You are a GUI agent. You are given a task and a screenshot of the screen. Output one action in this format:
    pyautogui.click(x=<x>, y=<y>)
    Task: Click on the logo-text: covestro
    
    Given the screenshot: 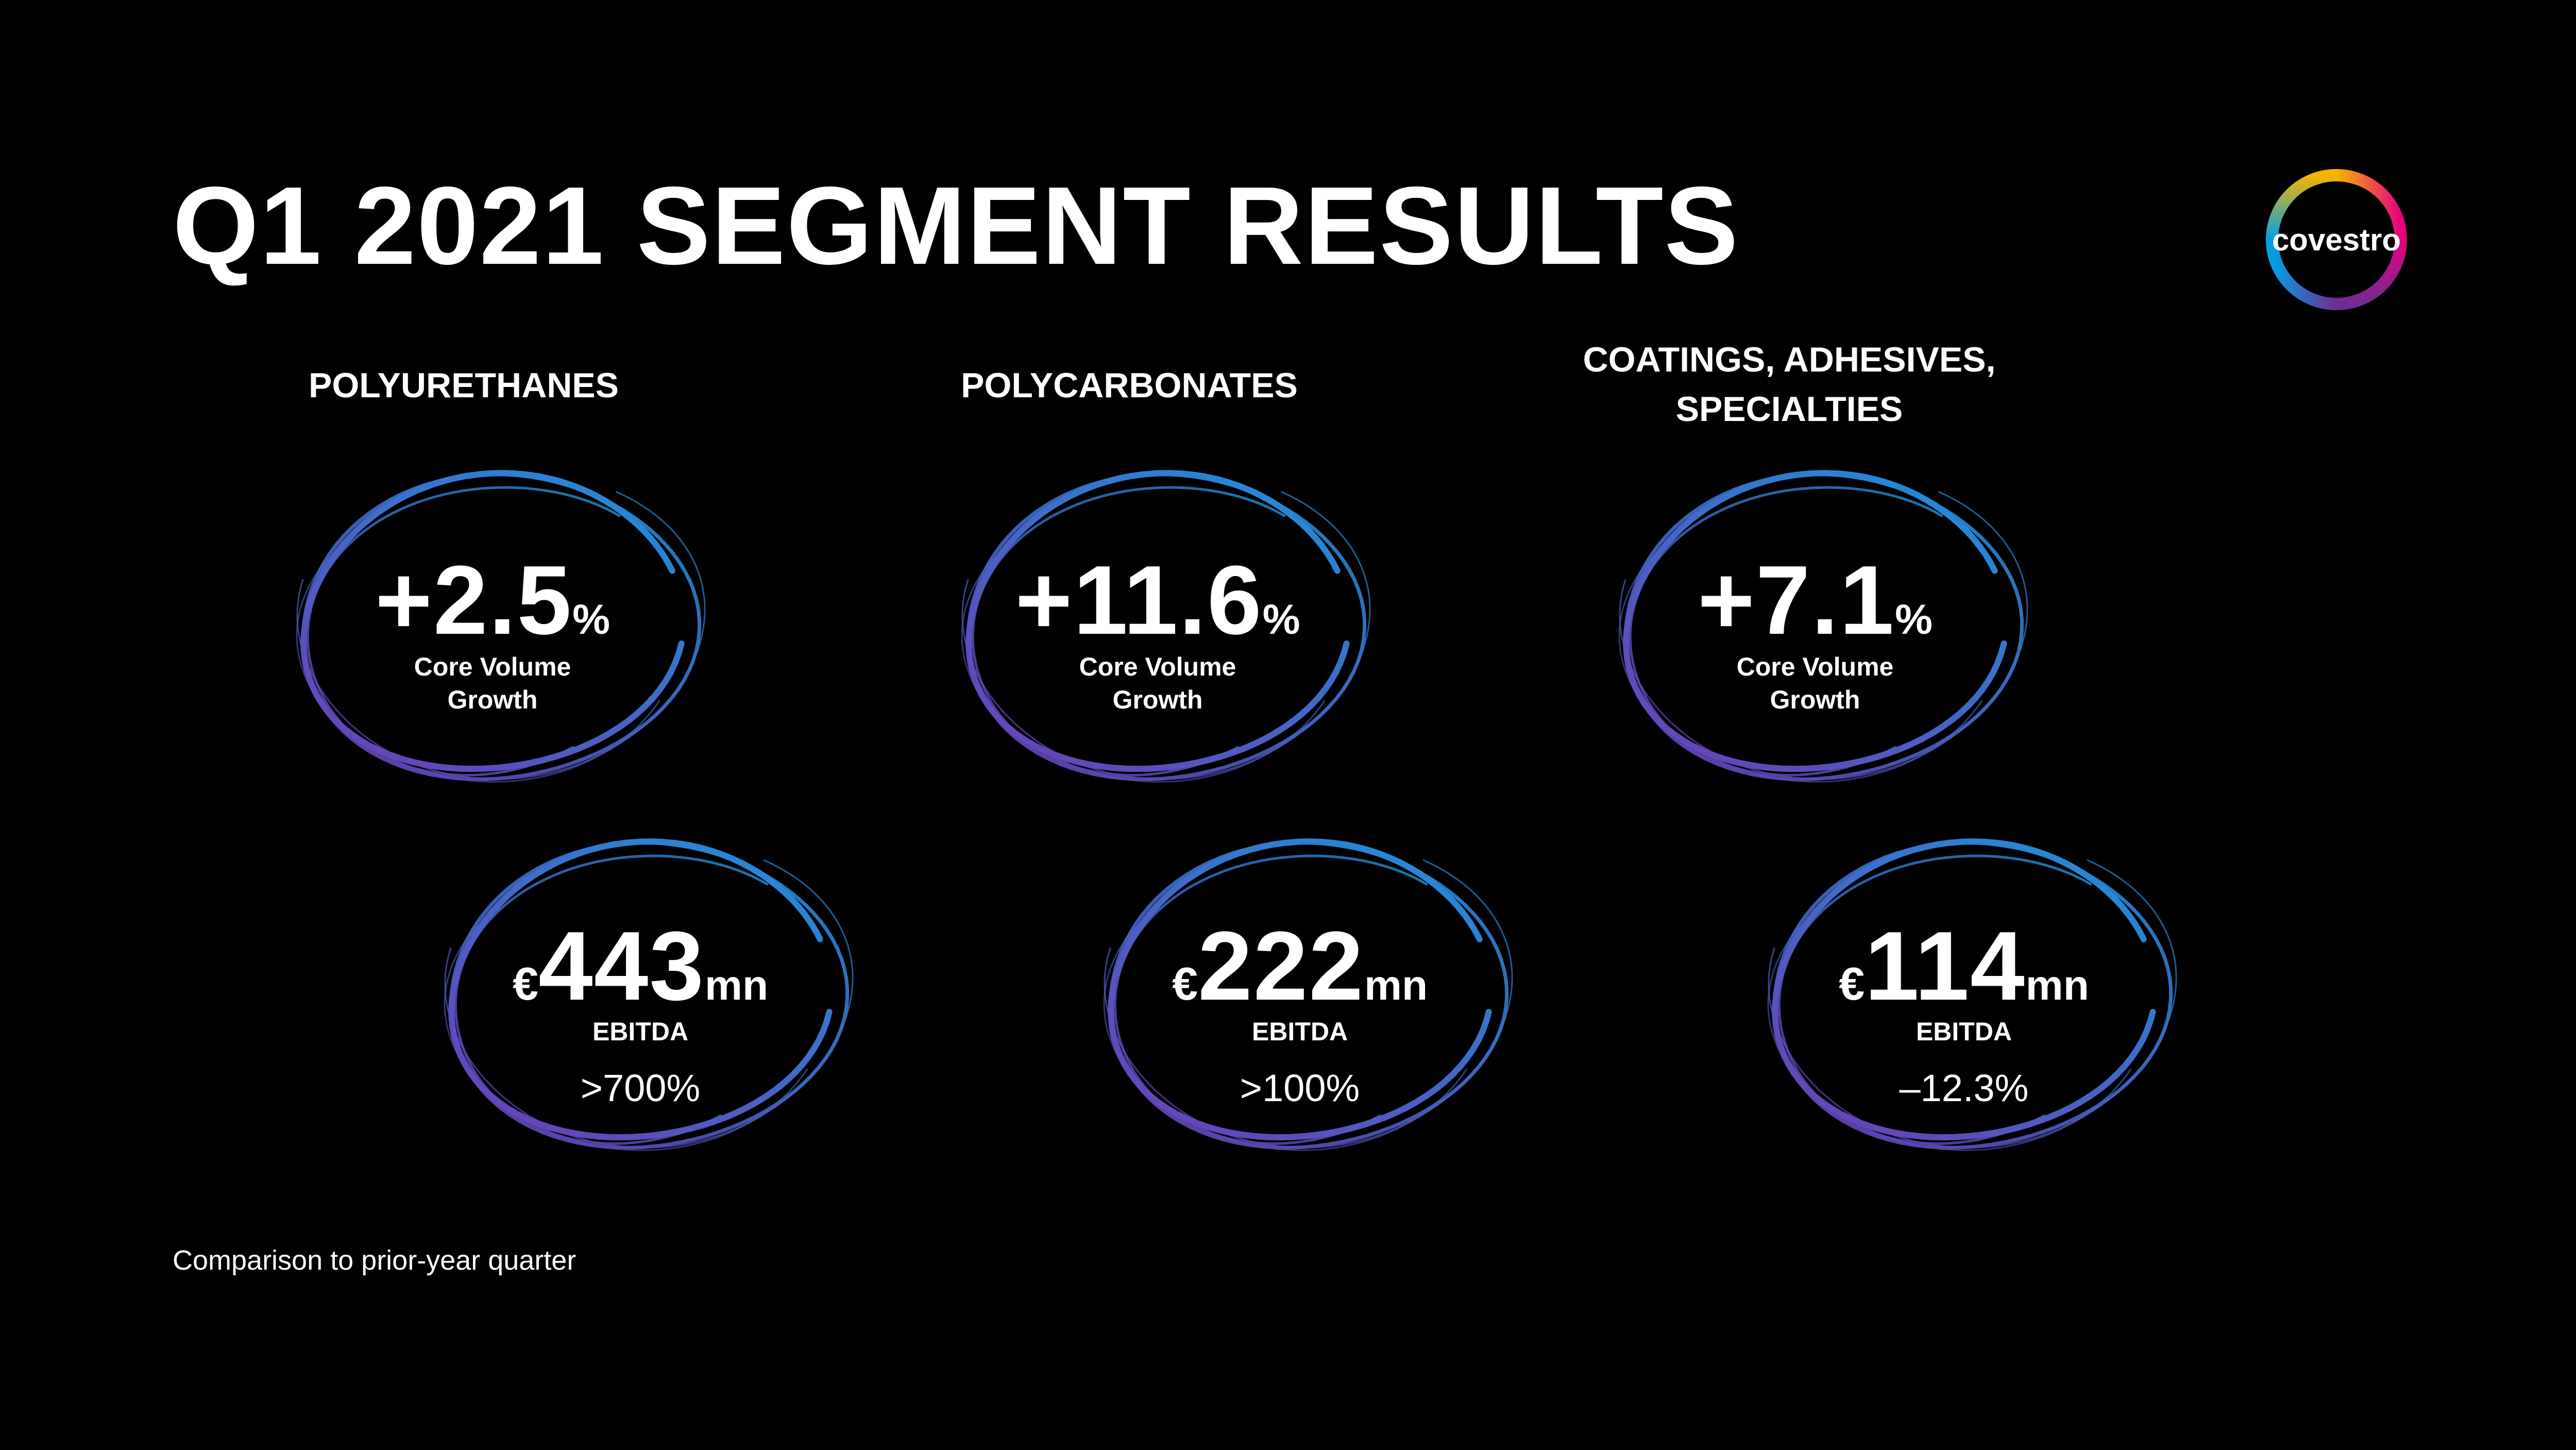 What is the action you would take?
    pyautogui.click(x=2336, y=239)
    